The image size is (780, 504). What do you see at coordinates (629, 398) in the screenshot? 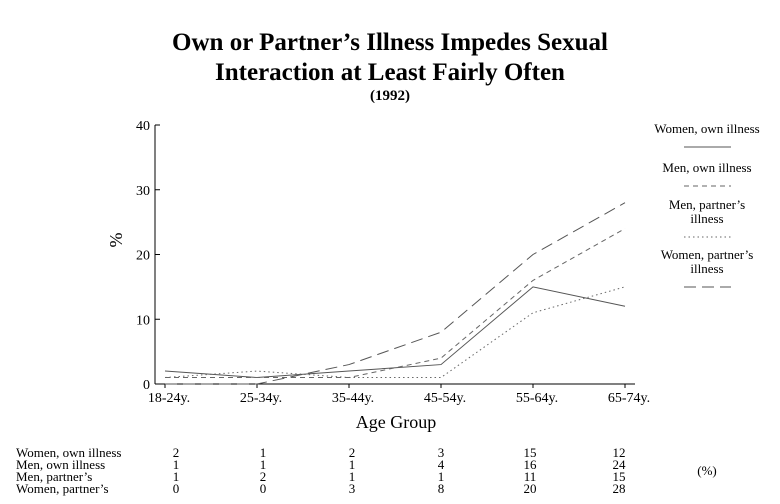
I see `x-tick-label: 65-74y.` at bounding box center [629, 398].